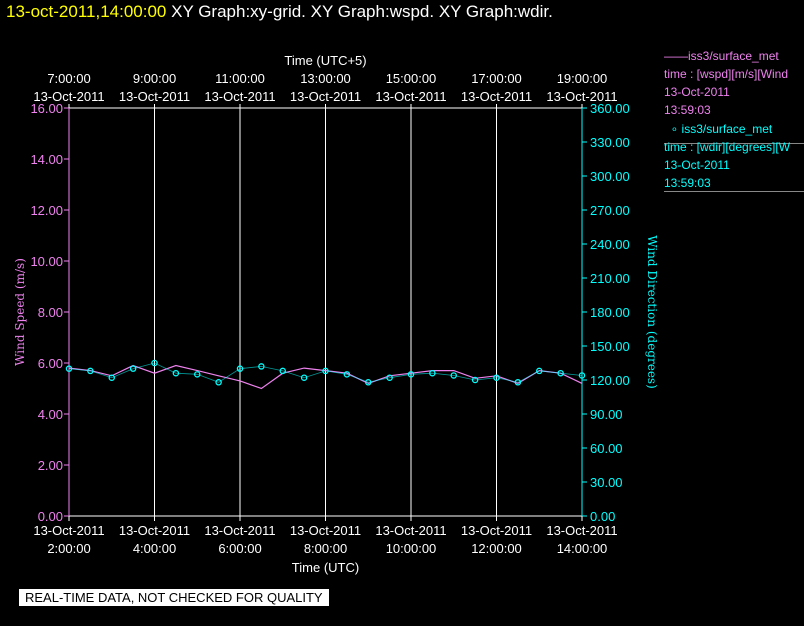  What do you see at coordinates (697, 165) in the screenshot?
I see `legend-wdir-date: 13-Oct-2011` at bounding box center [697, 165].